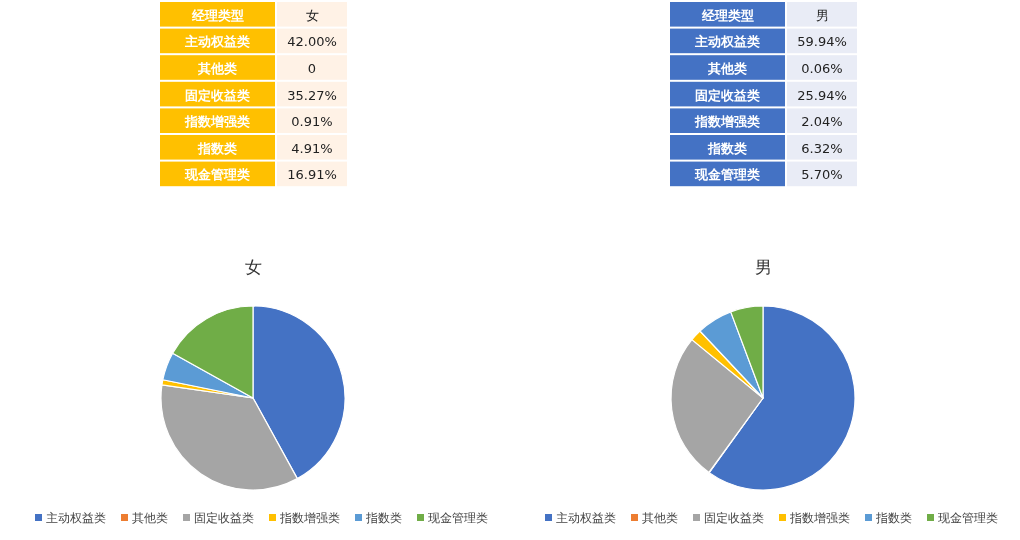  What do you see at coordinates (312, 42) in the screenshot?
I see `text: 42.00%` at bounding box center [312, 42].